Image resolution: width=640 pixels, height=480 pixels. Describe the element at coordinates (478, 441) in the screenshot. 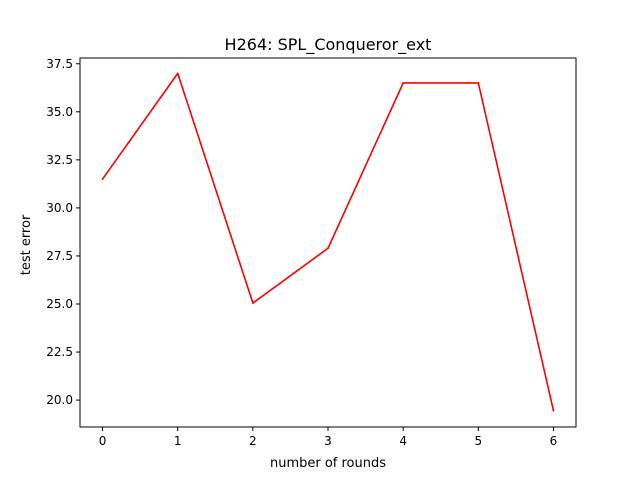

I see `x-tick-label: 5` at that location.